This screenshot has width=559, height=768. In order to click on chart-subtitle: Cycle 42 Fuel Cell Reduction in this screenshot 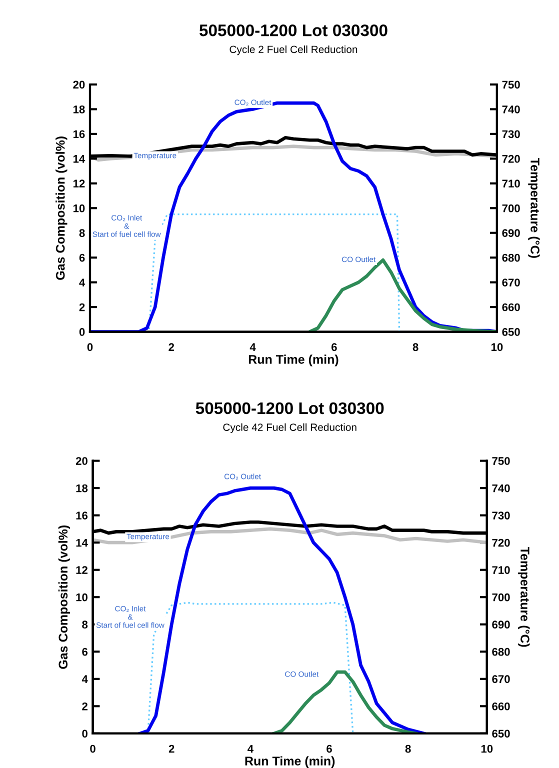, I will do `click(289, 428)`.